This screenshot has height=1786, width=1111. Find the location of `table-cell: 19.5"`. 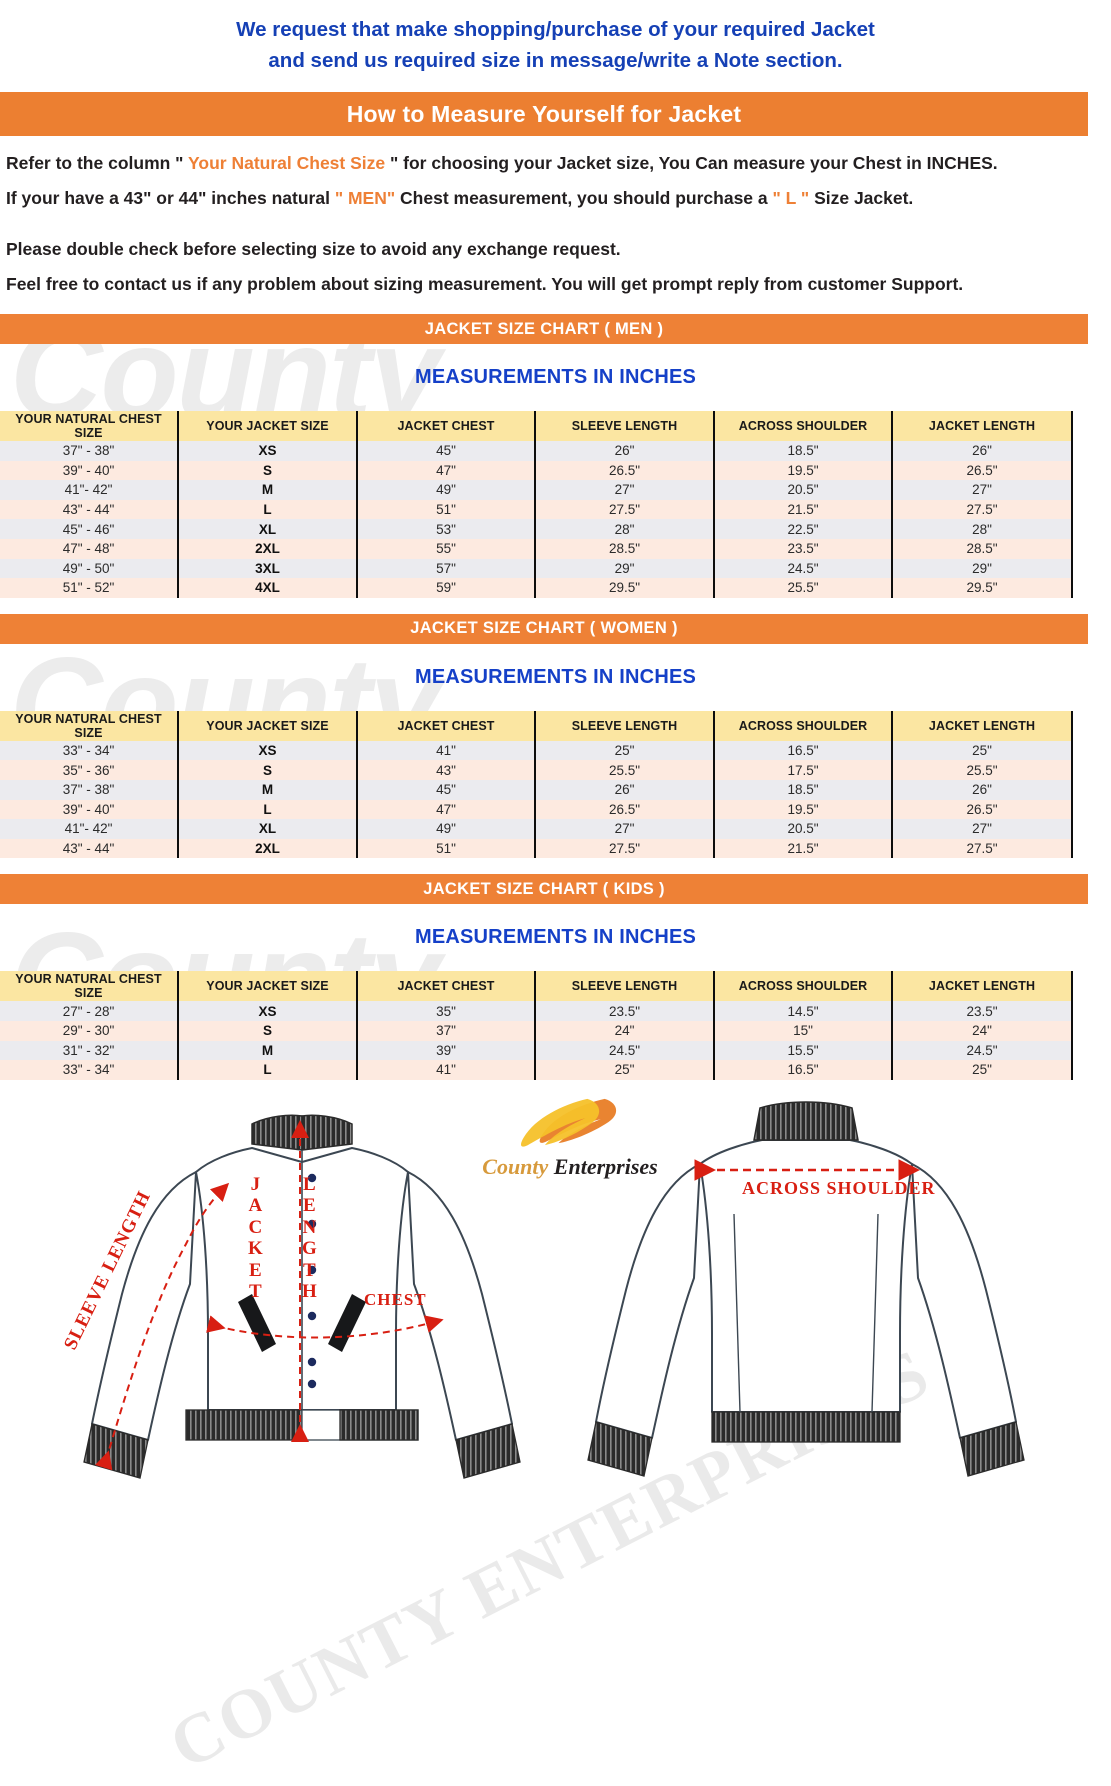

table-cell: 19.5" is located at coordinates (803, 809).